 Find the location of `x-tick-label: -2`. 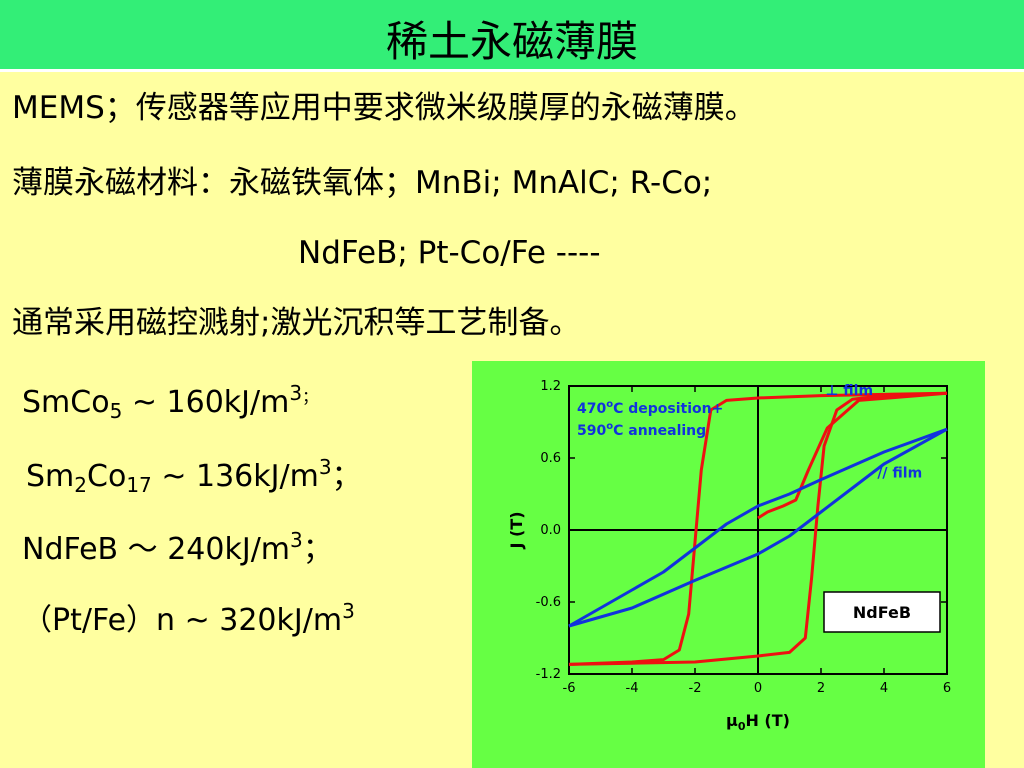

x-tick-label: -2 is located at coordinates (695, 688).